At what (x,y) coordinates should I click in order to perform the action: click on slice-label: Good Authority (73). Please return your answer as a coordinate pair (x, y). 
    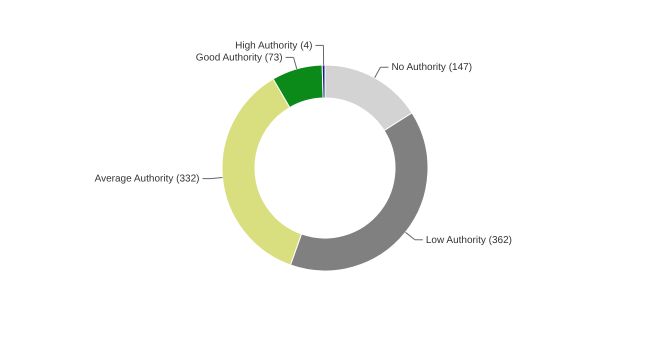
    Looking at the image, I should click on (239, 58).